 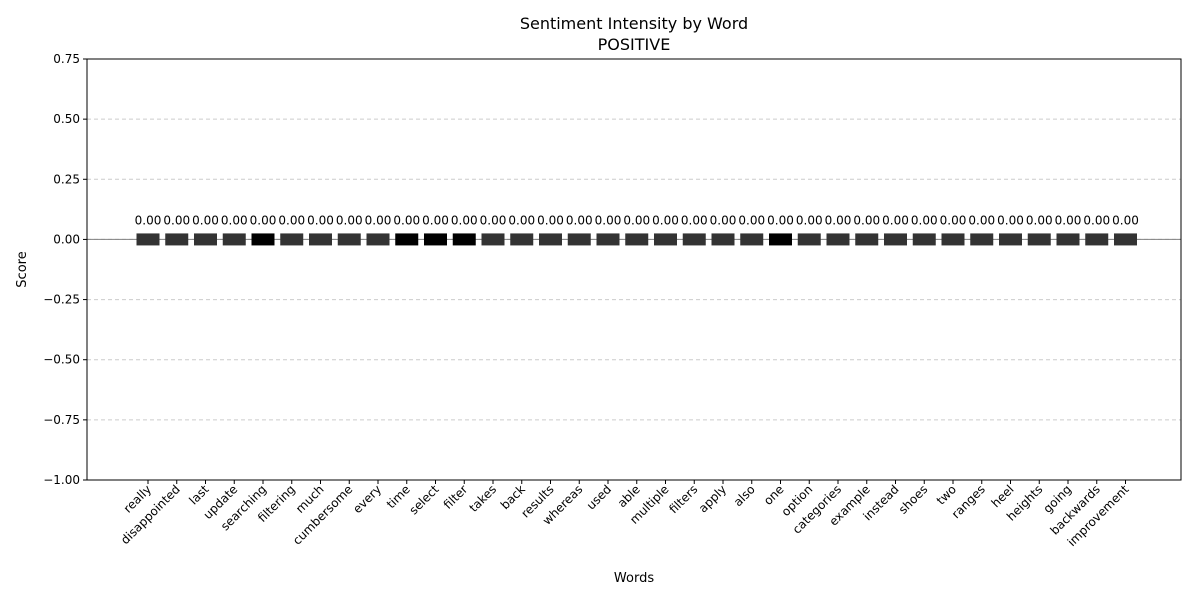 What do you see at coordinates (367, 499) in the screenshot?
I see `x-tick-label: every` at bounding box center [367, 499].